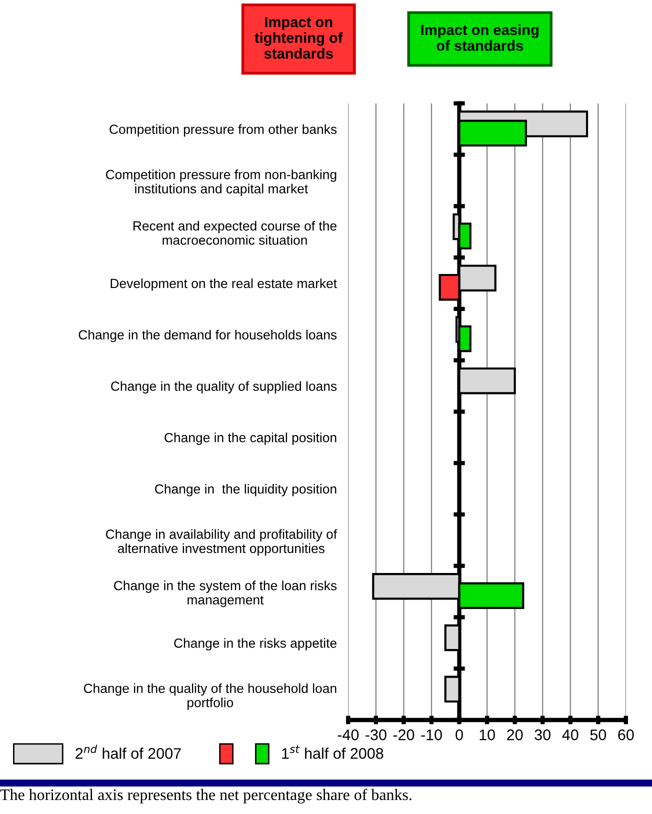 The width and height of the screenshot is (652, 814). Describe the element at coordinates (333, 752) in the screenshot. I see `legend-label: 1$^{st}$ half of 2008` at that location.